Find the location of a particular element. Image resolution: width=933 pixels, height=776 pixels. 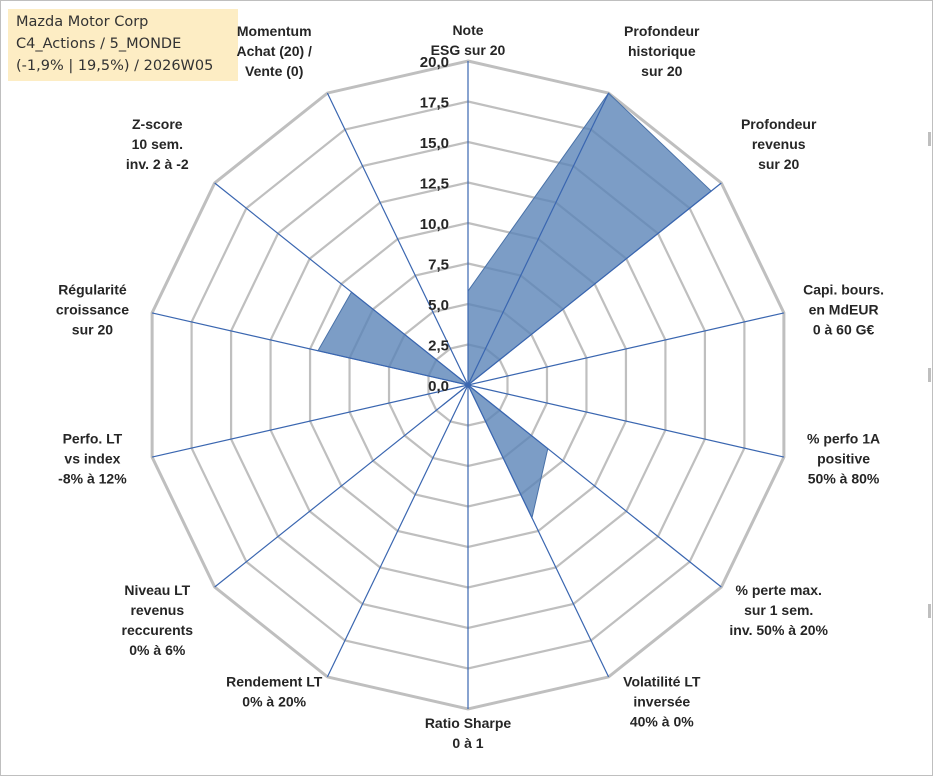

axis-label: Régularité croissance sur 20 is located at coordinates (92, 310).